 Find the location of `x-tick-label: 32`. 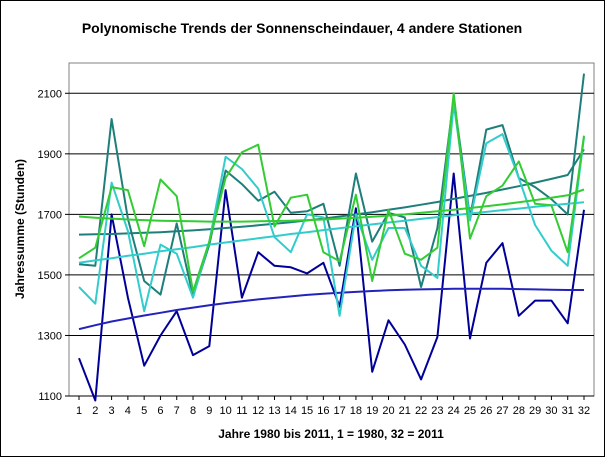

x-tick-label: 32 is located at coordinates (584, 411).